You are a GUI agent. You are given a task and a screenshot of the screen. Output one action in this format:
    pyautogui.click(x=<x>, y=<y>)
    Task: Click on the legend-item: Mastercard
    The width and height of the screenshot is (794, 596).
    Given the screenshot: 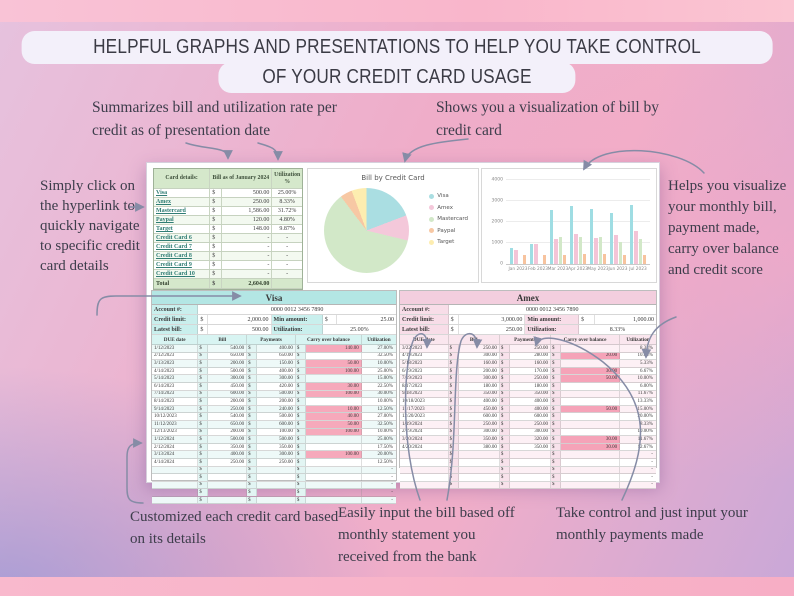 What is the action you would take?
    pyautogui.click(x=448, y=219)
    